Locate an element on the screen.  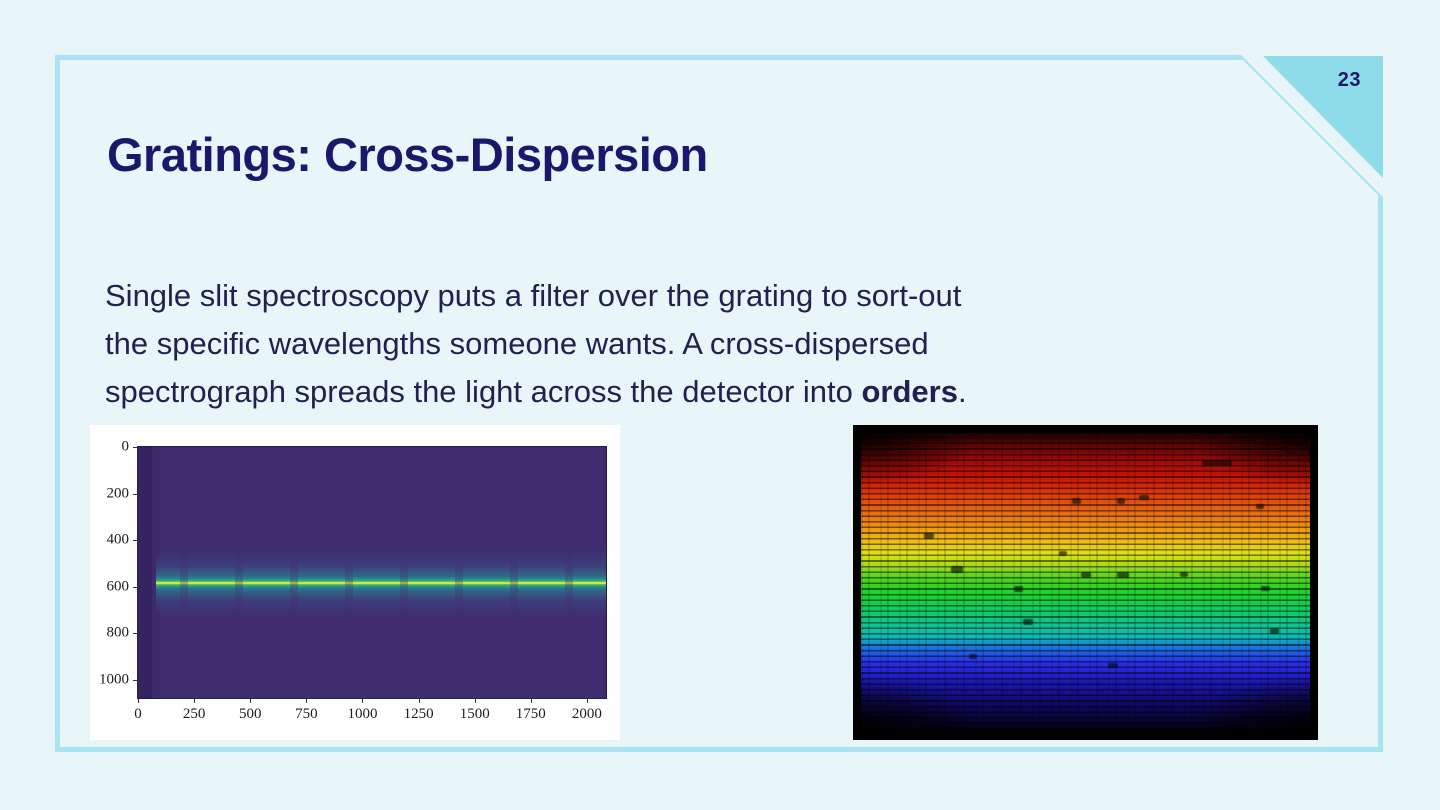
x-tick-label: 500 is located at coordinates (250, 714).